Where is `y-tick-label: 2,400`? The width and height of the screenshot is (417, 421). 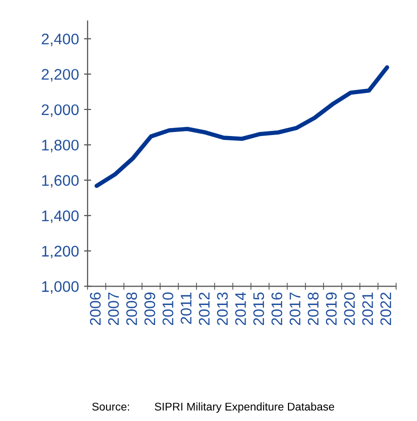
y-tick-label: 2,400 is located at coordinates (60, 40).